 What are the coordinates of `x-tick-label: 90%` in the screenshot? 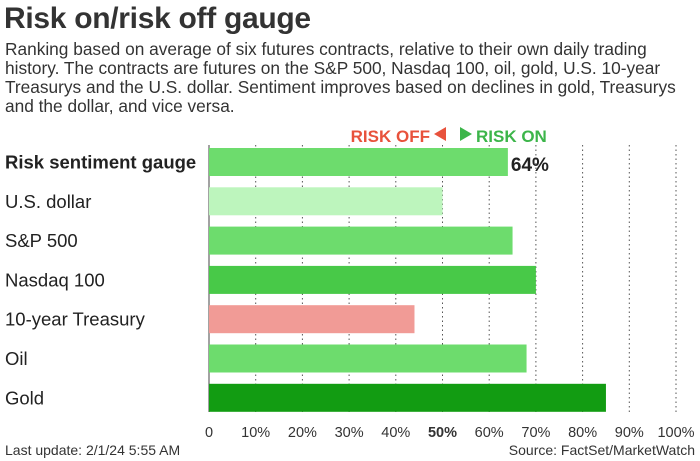 It's located at (629, 433).